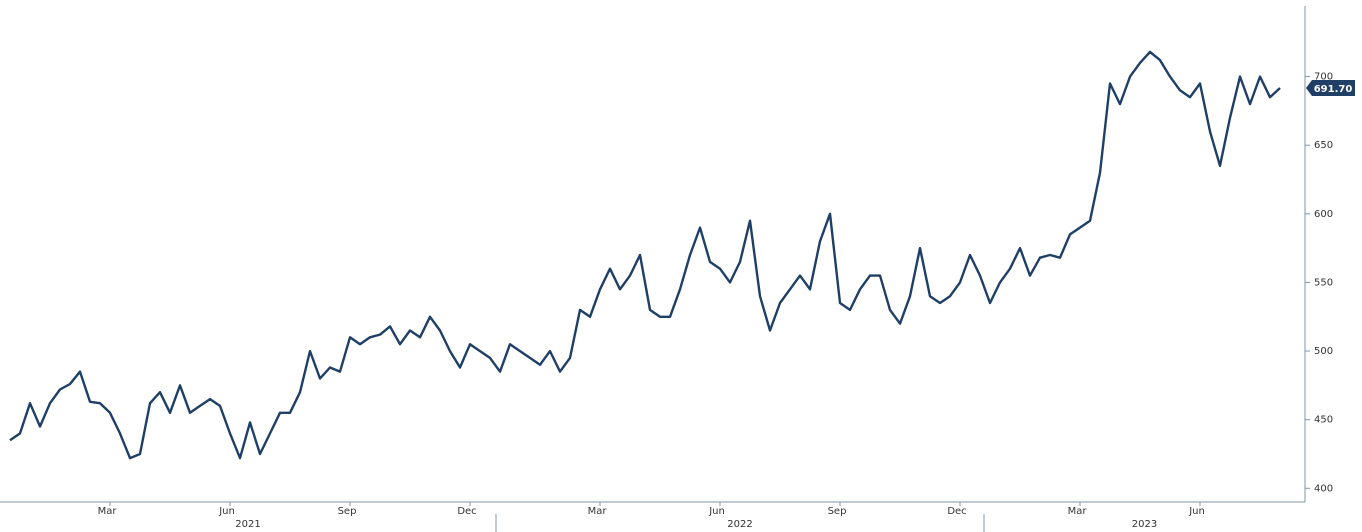  What do you see at coordinates (1323, 145) in the screenshot?
I see `y-tick-label: 650` at bounding box center [1323, 145].